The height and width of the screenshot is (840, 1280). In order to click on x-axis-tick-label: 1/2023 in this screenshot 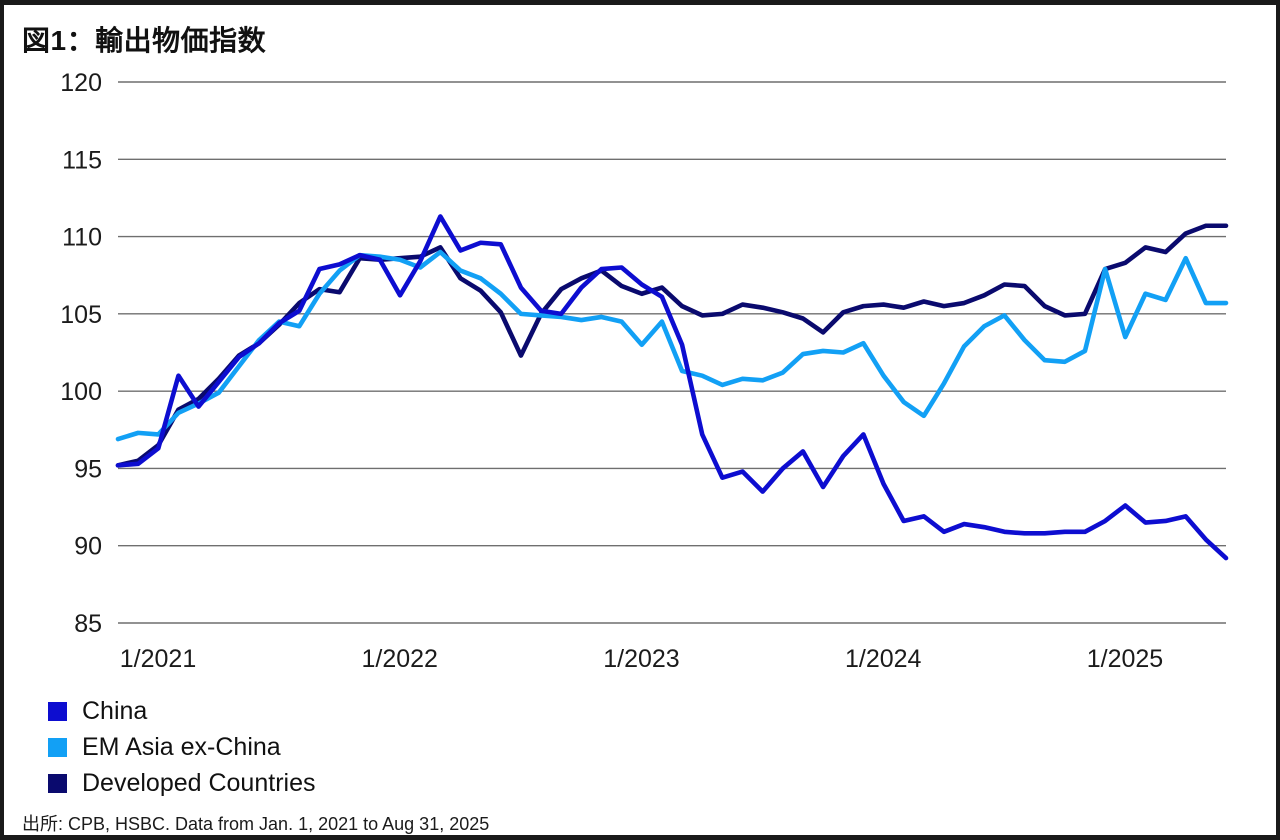, I will do `click(641, 659)`.